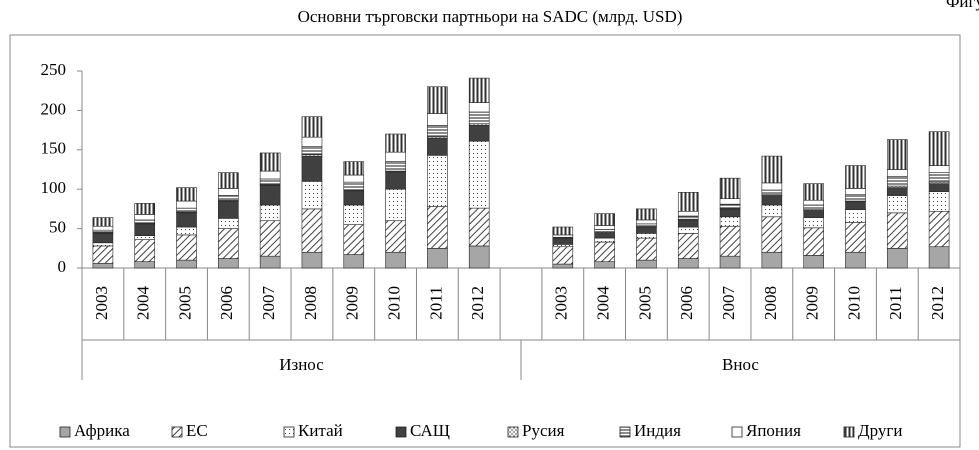  What do you see at coordinates (561, 303) in the screenshot?
I see `x-tick-label: 2003` at bounding box center [561, 303].